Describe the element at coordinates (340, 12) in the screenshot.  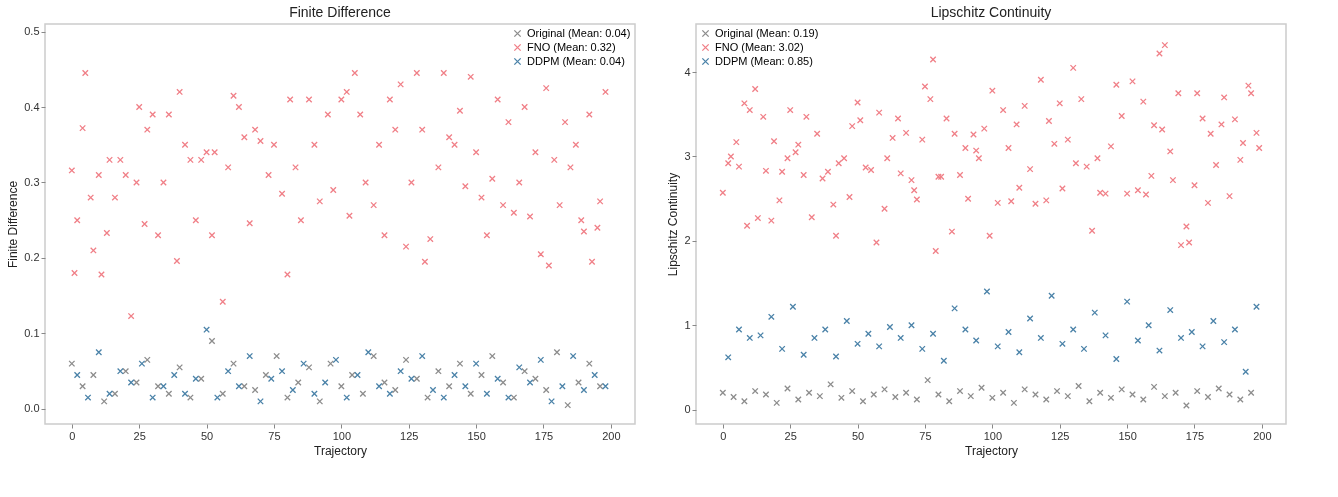
I see `chart-title: Finite Difference` at that location.